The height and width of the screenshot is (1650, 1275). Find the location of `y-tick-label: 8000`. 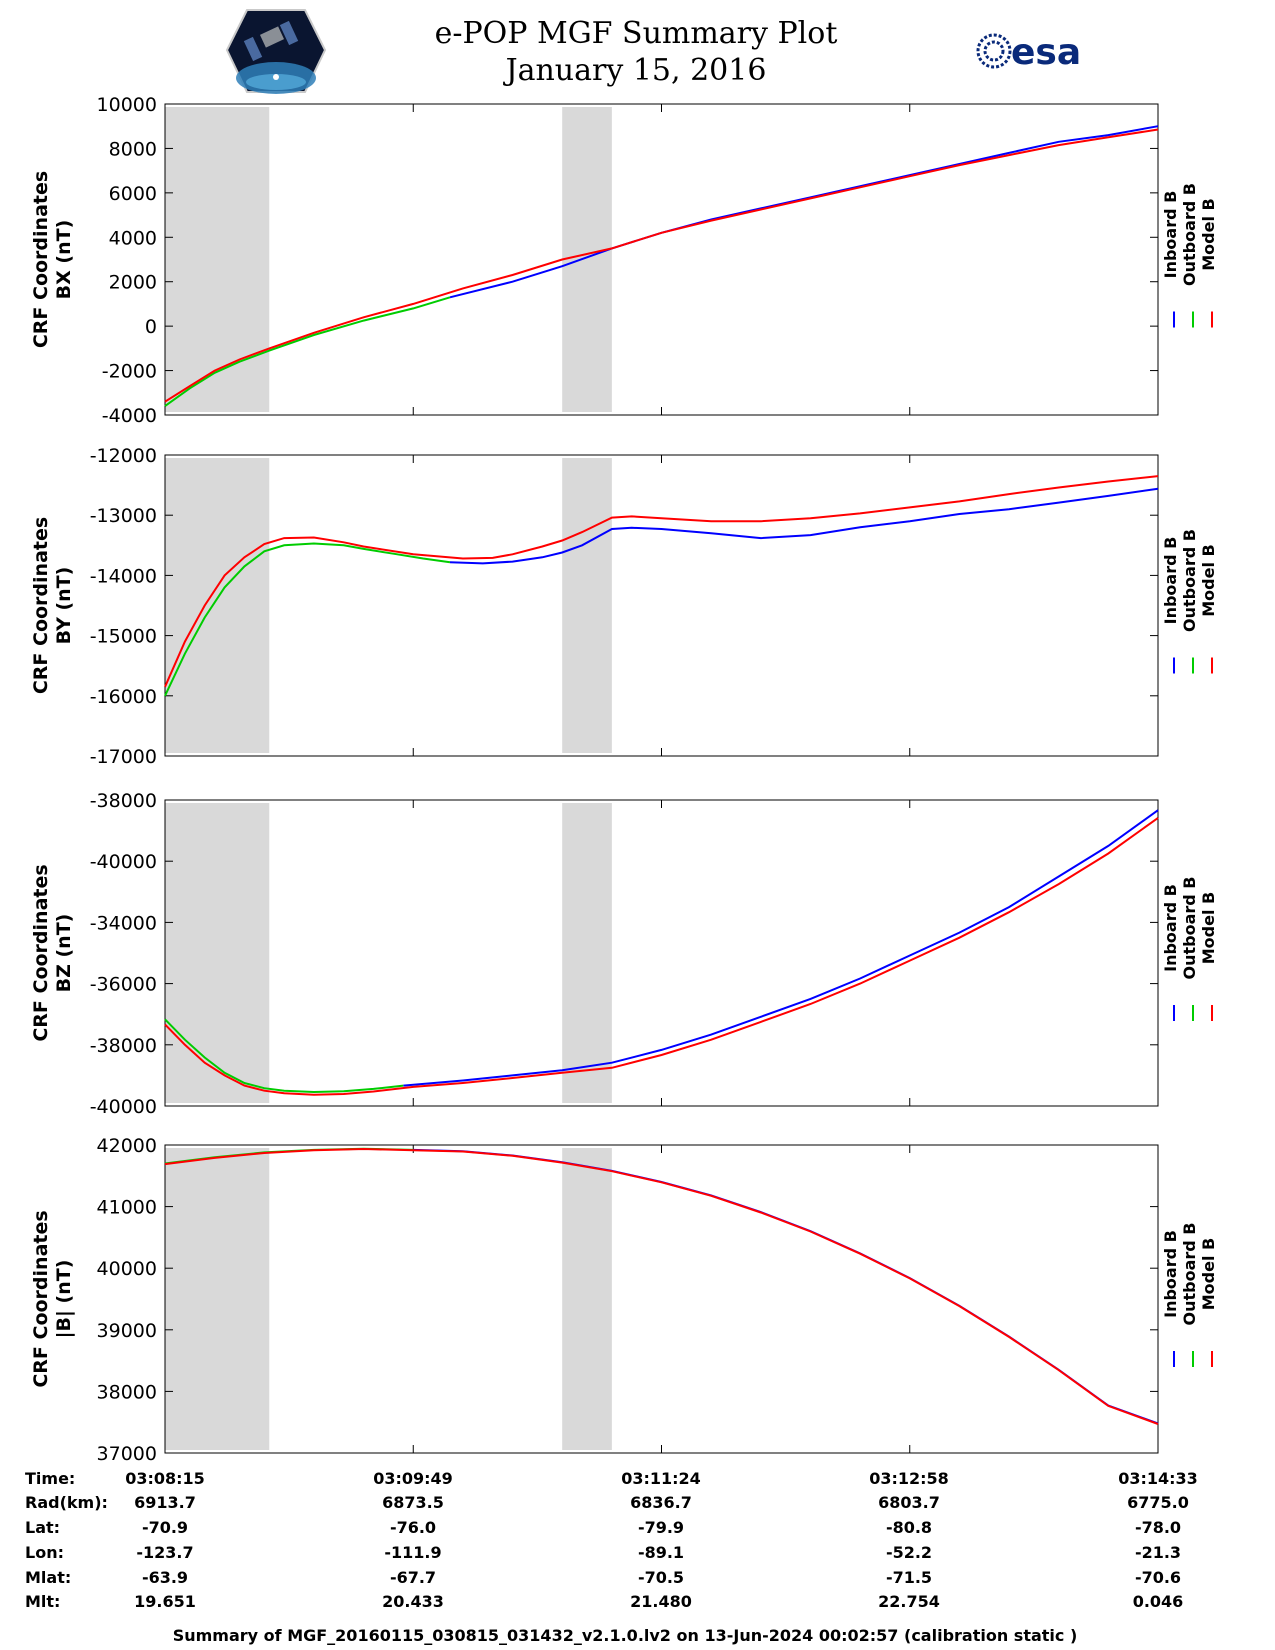

y-tick-label: 8000 is located at coordinates (133, 149).